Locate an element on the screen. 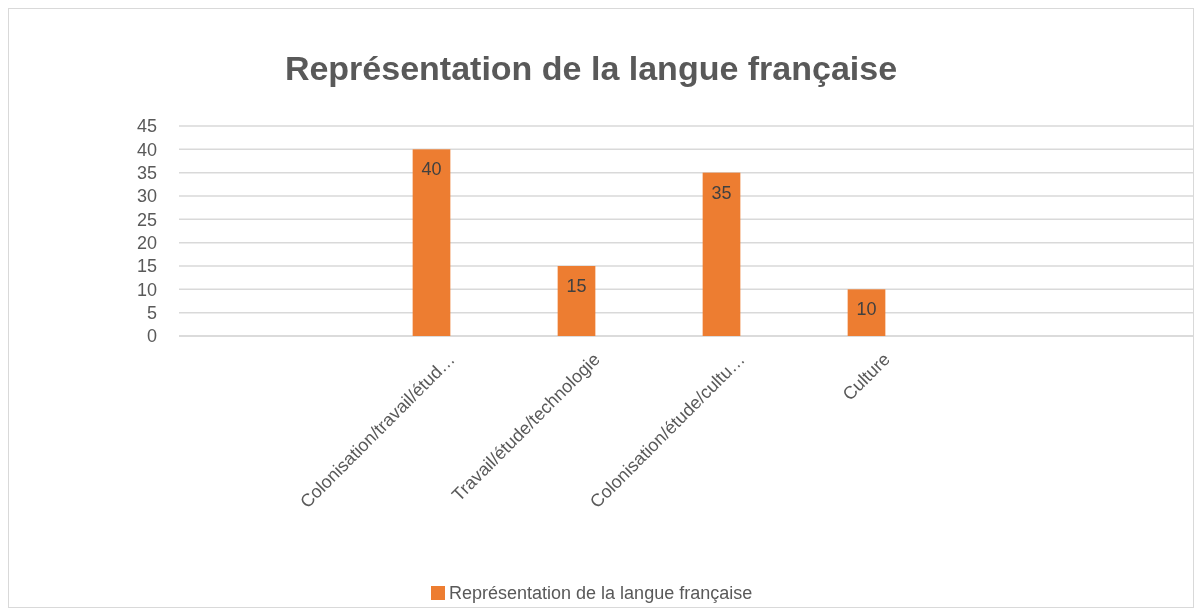 This screenshot has height=615, width=1202. data-label: 35 is located at coordinates (721, 192).